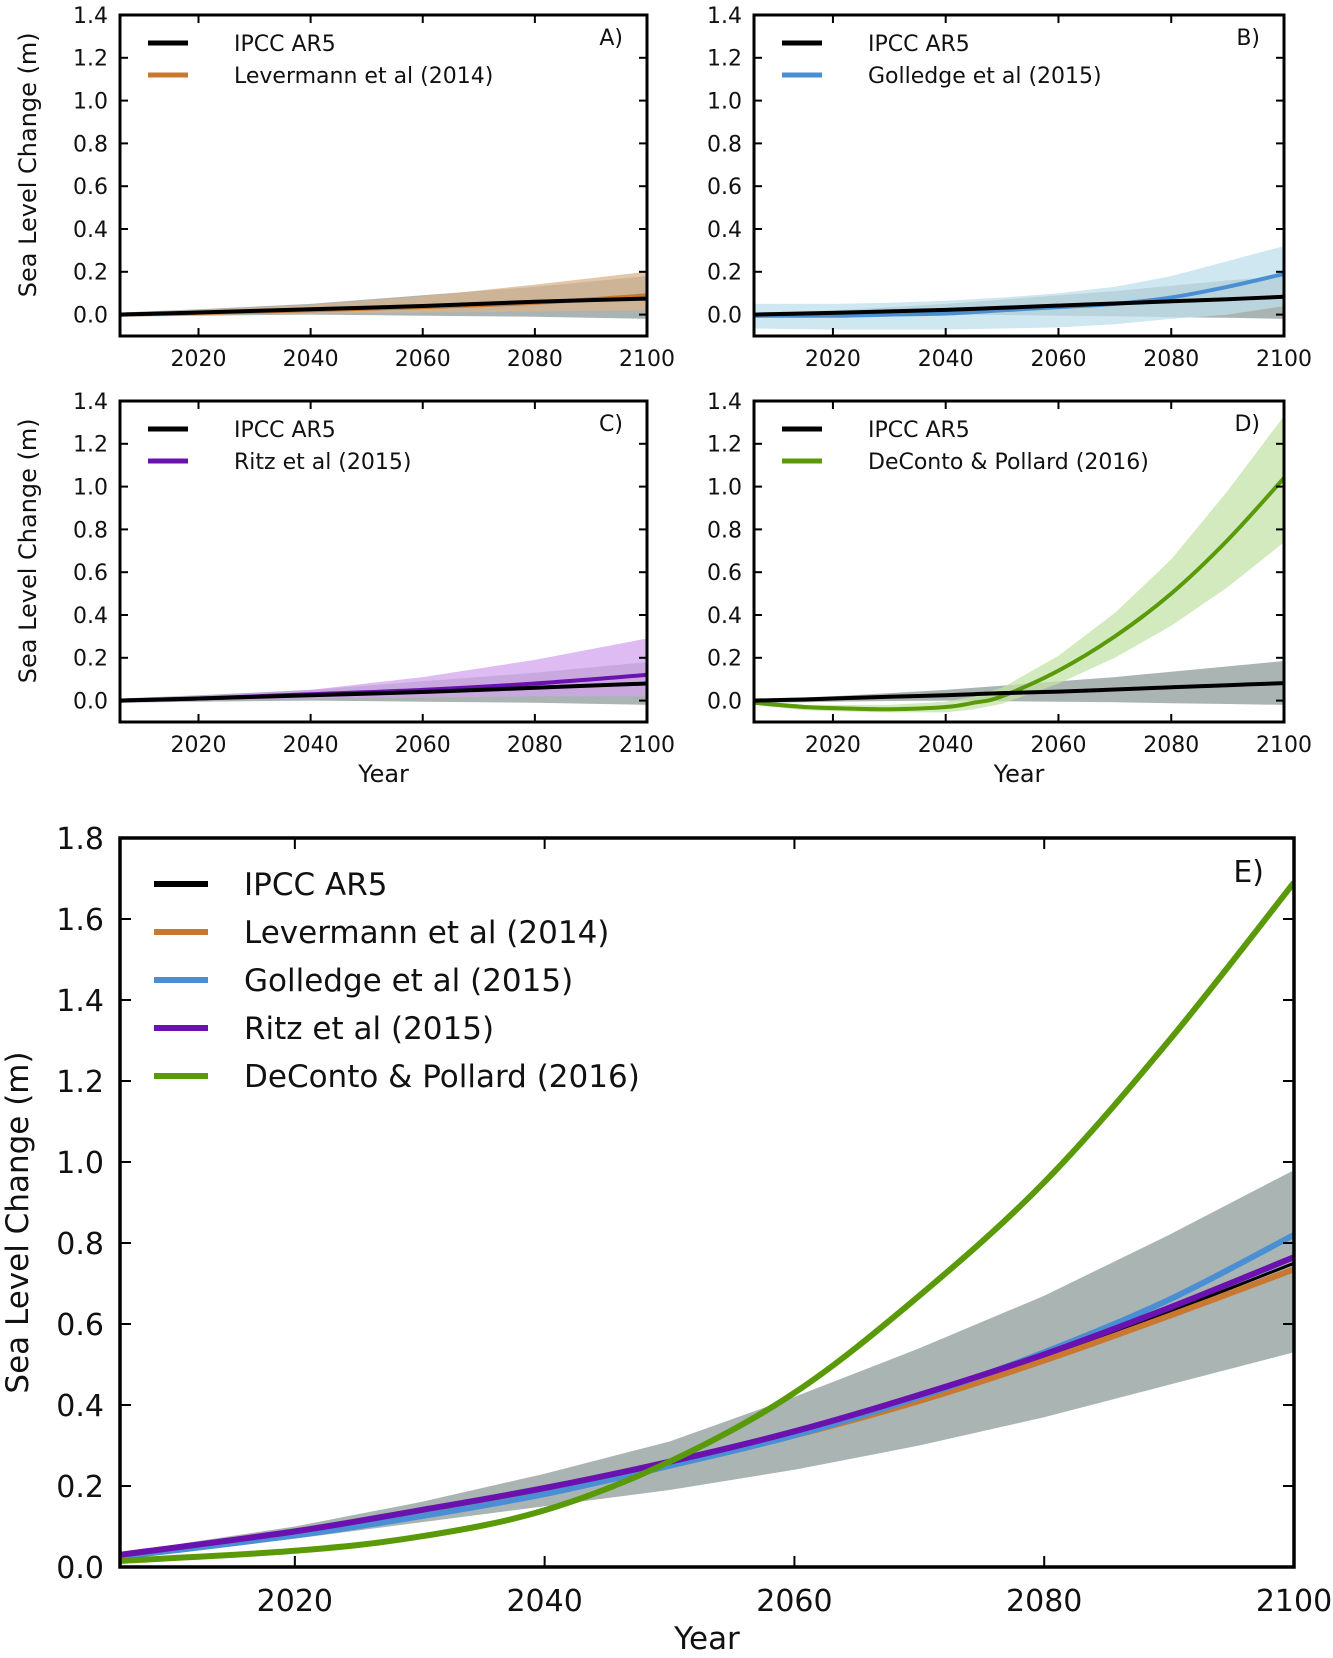  Describe the element at coordinates (80, 920) in the screenshot. I see `y-tick-label: 1.6` at that location.